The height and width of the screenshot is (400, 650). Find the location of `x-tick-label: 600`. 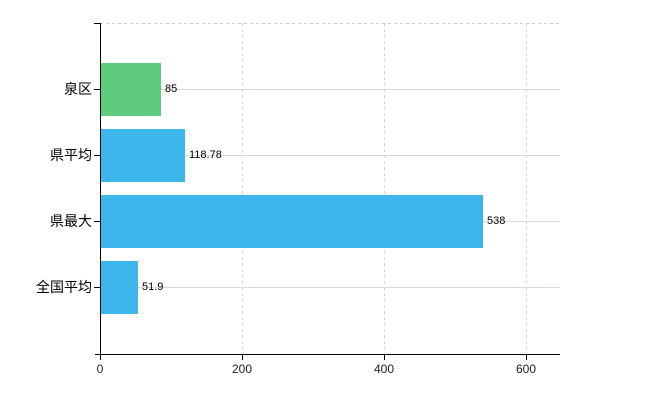

x-tick-label: 600 is located at coordinates (526, 369).